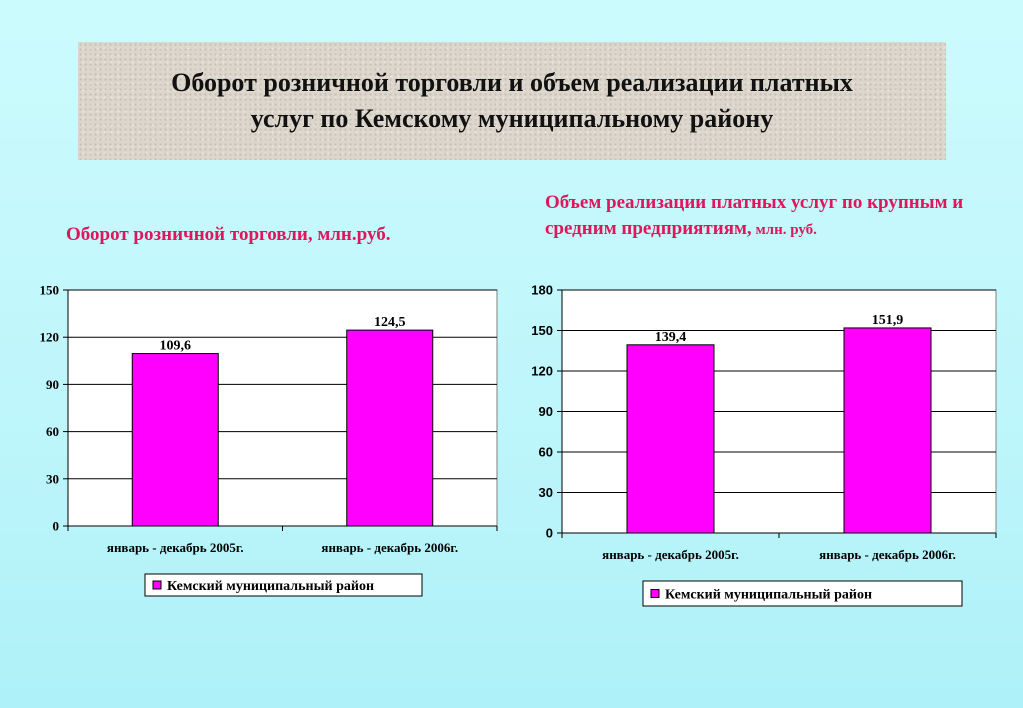  I want to click on retail-legend-swatch, so click(157, 585).